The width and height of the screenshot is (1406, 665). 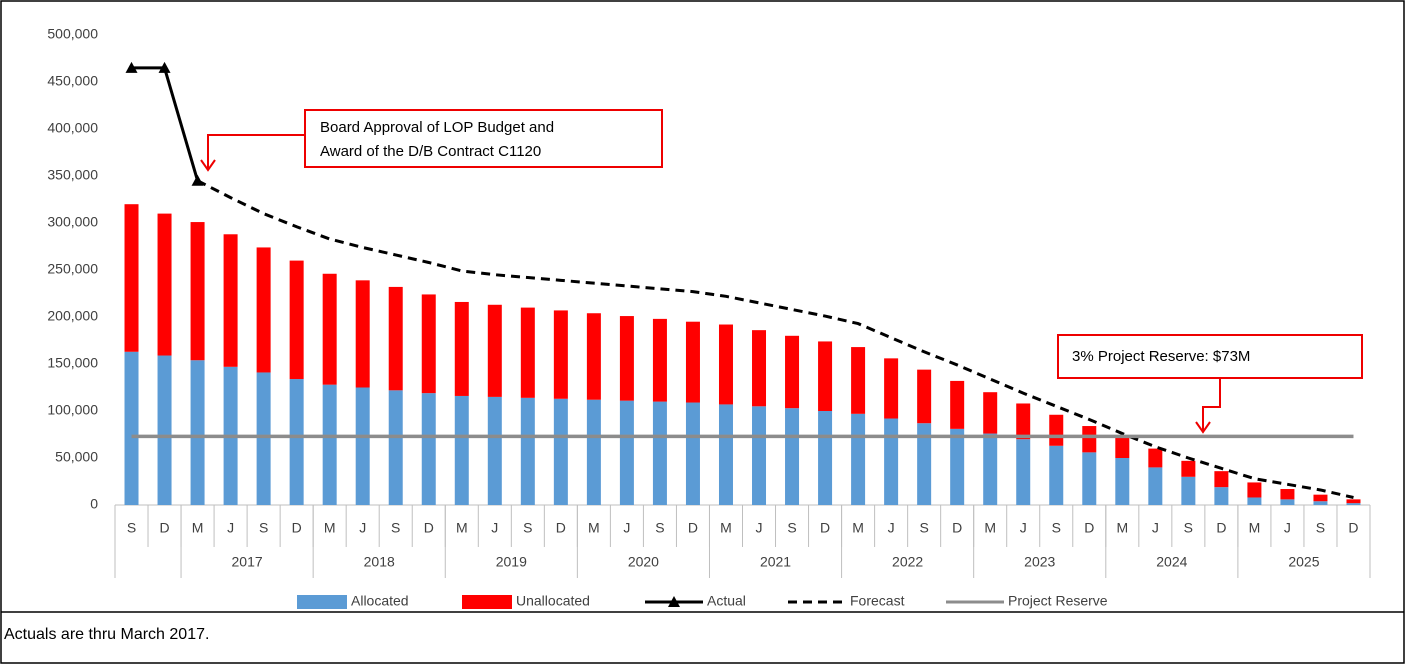 I want to click on legend-label: Project Reserve, so click(x=1058, y=601).